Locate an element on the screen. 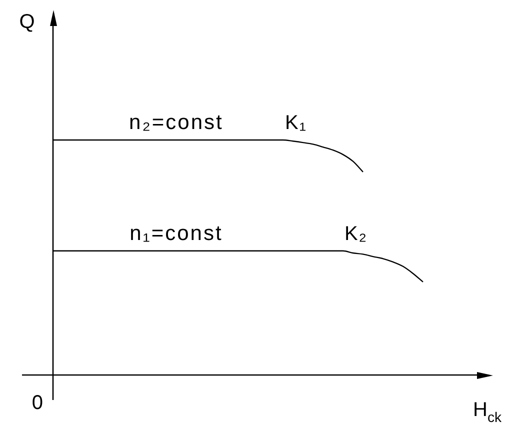 The image size is (528, 424). text: K₁ is located at coordinates (296, 123).